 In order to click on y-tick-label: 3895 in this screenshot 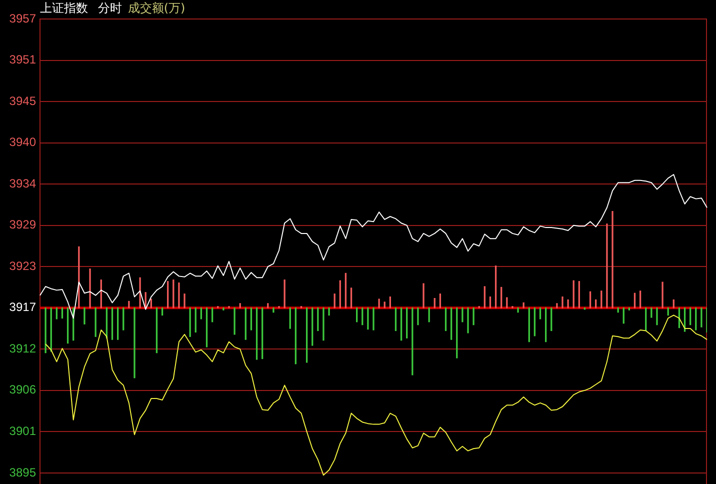, I will do `click(22, 472)`.